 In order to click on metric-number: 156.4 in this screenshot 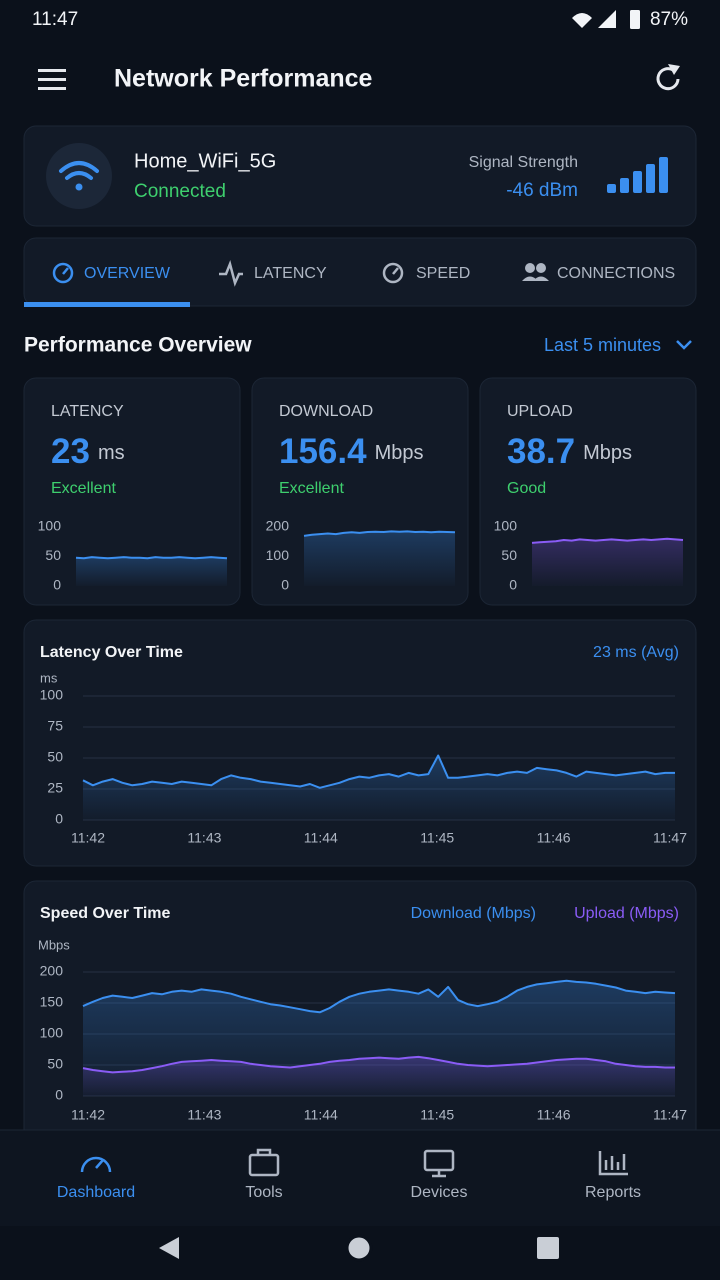, I will do `click(323, 451)`.